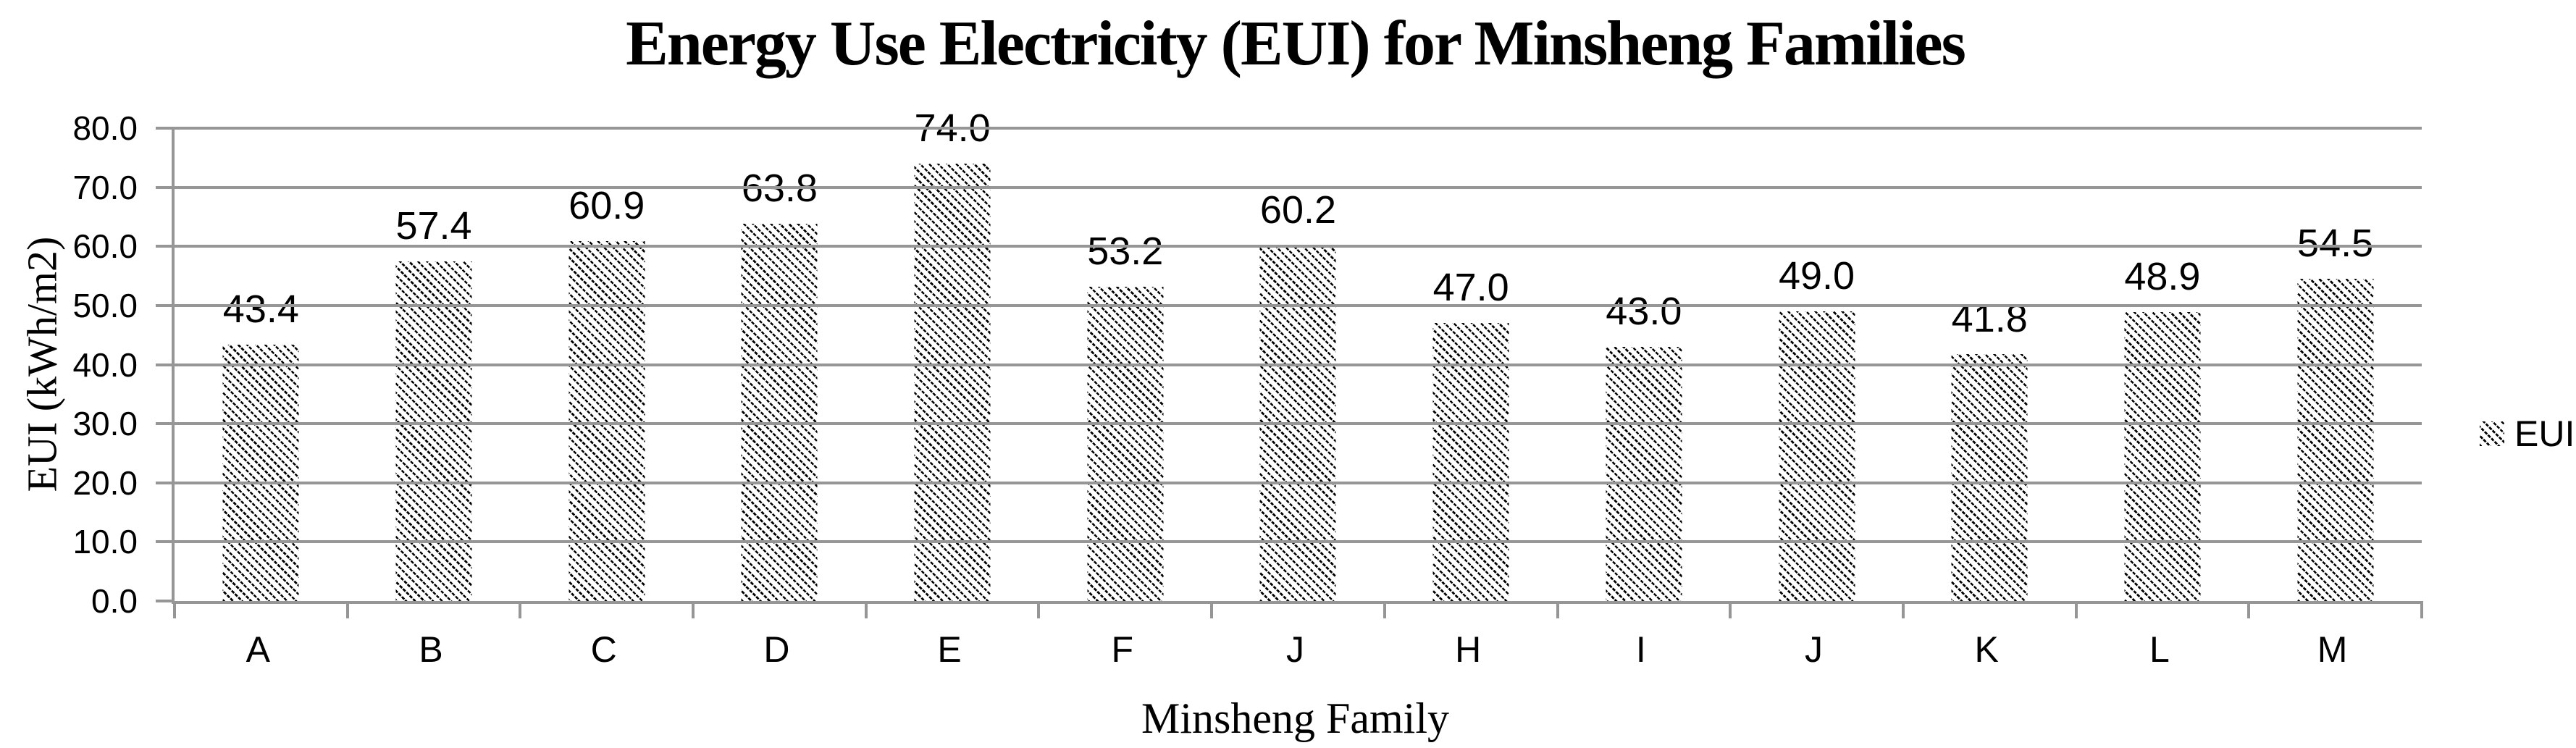 This screenshot has width=2576, height=748. I want to click on bar-slot: 41.8, so click(1989, 365).